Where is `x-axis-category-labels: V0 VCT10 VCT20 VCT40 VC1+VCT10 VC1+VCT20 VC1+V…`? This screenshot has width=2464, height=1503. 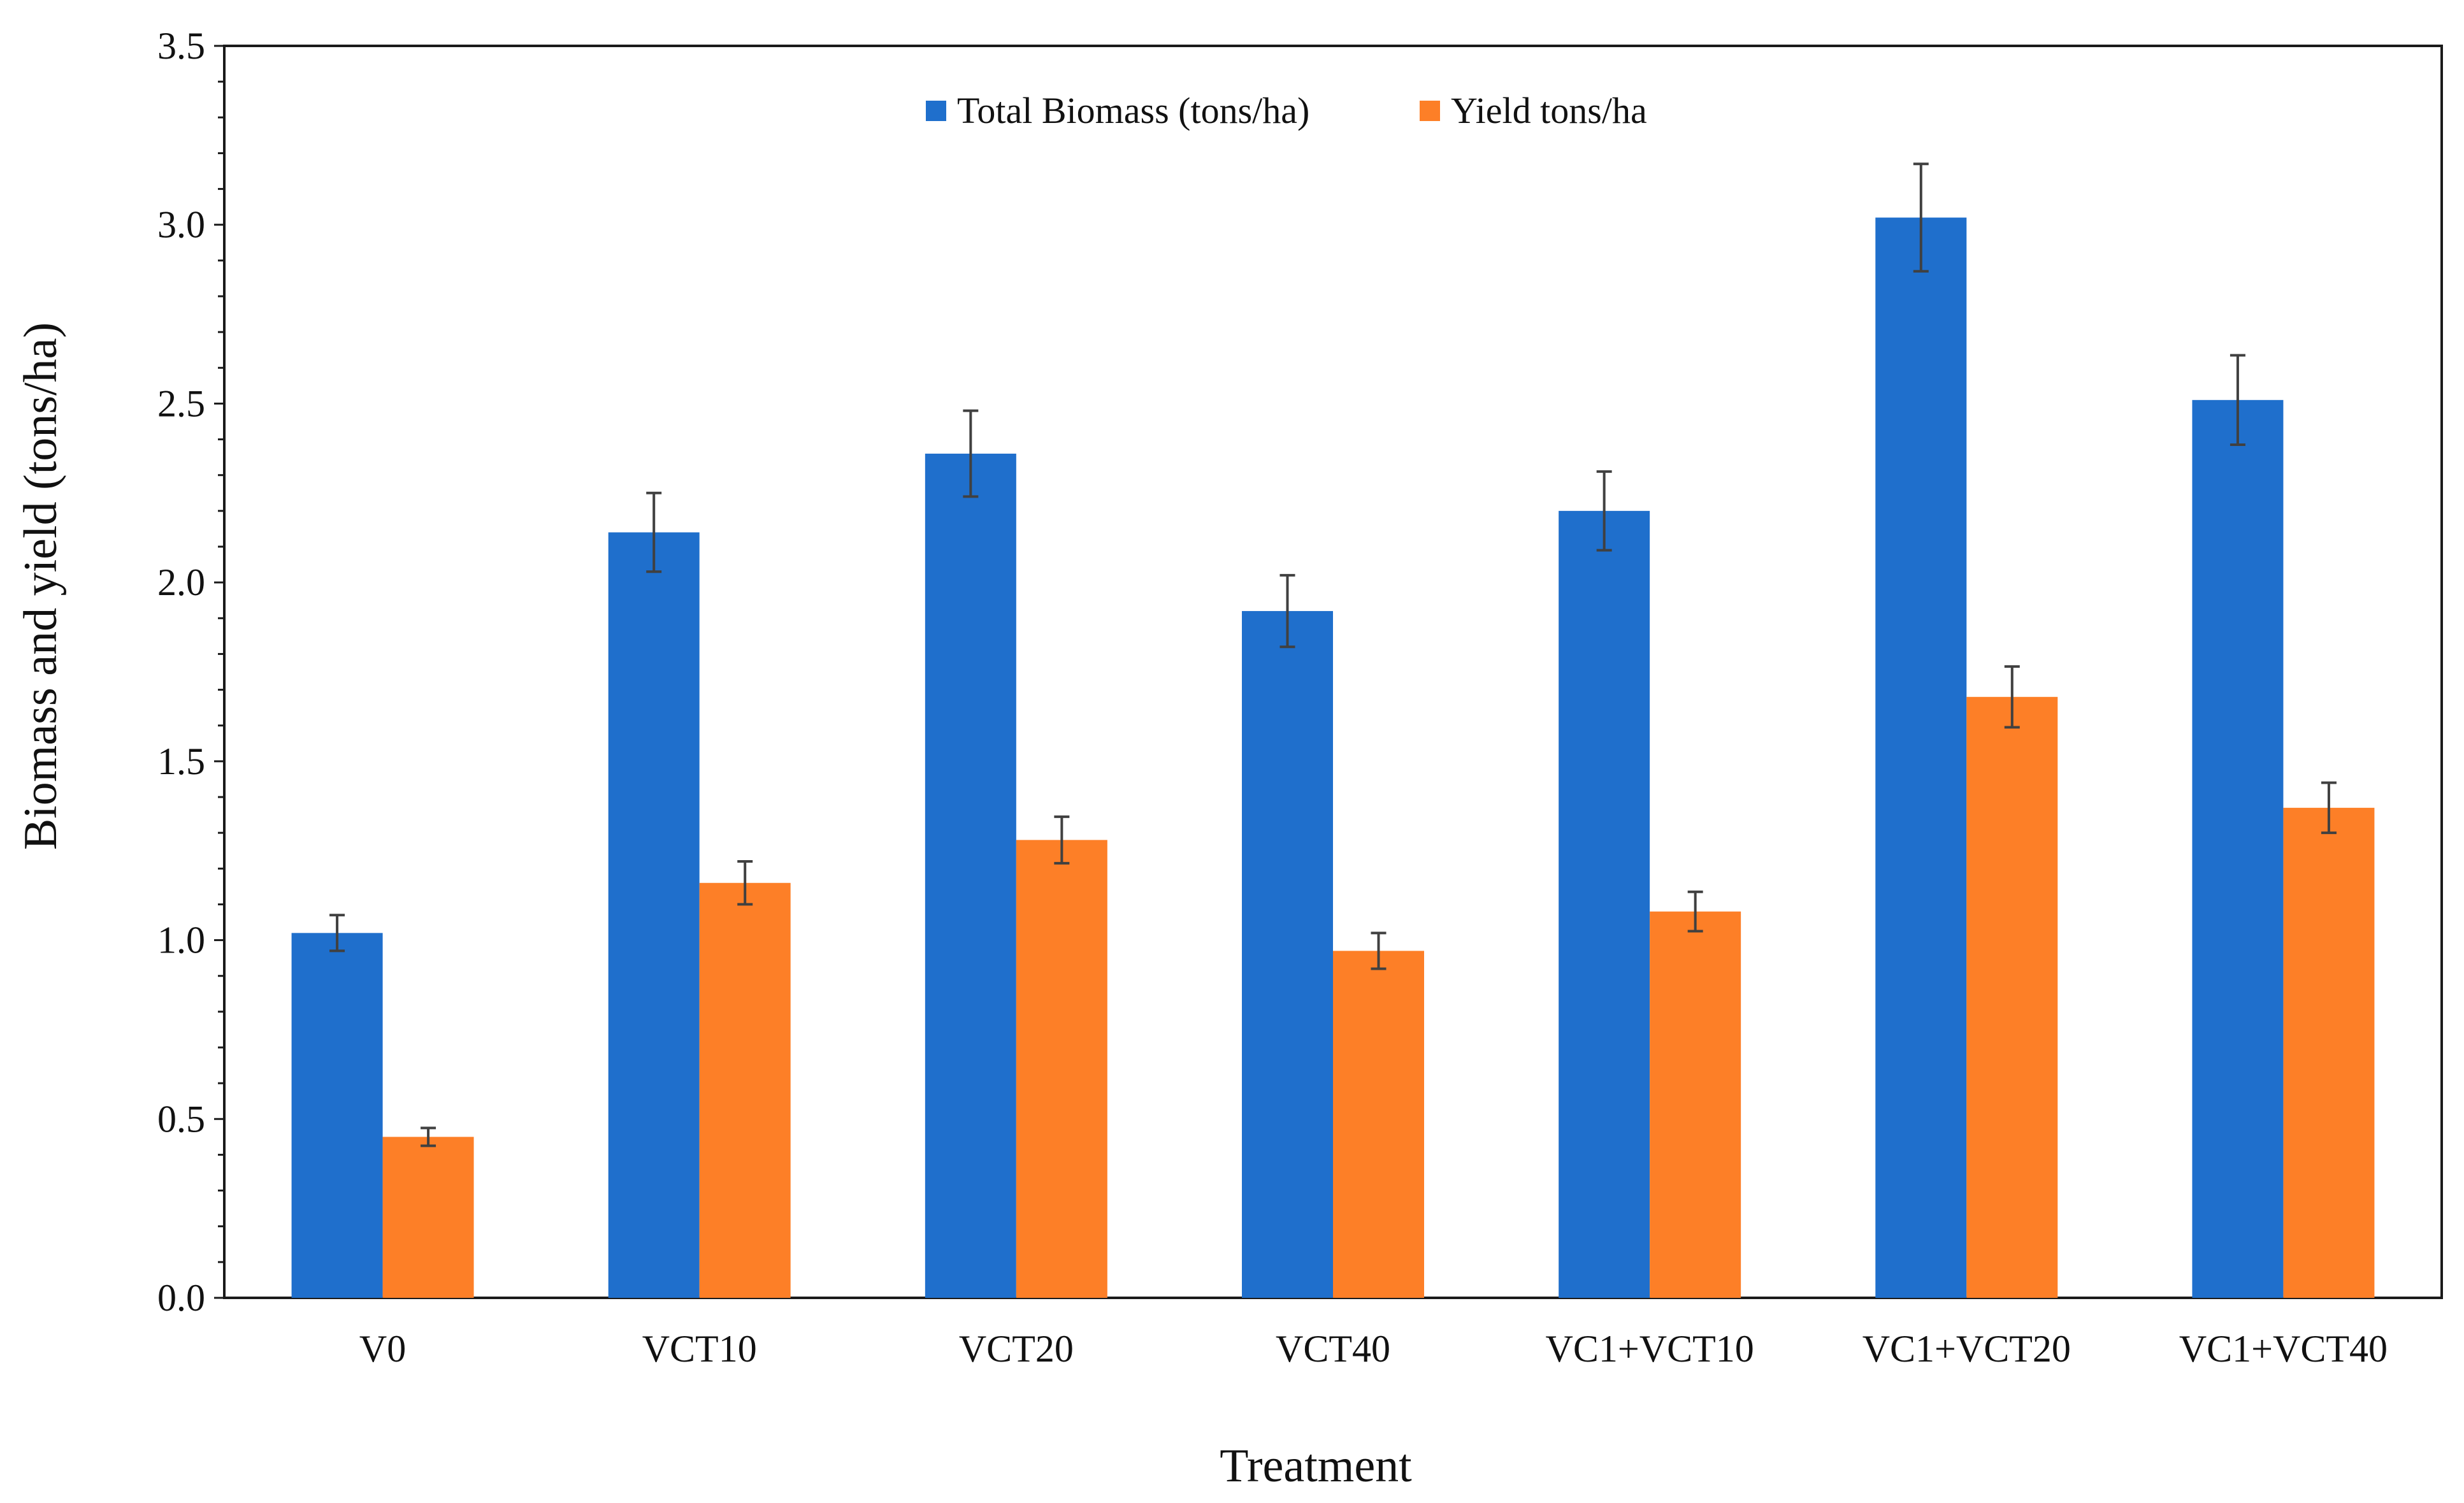 x-axis-category-labels: V0 VCT10 VCT20 VCT40 VC1+VCT10 VC1+VCT20 VC1+V… is located at coordinates (1373, 1349).